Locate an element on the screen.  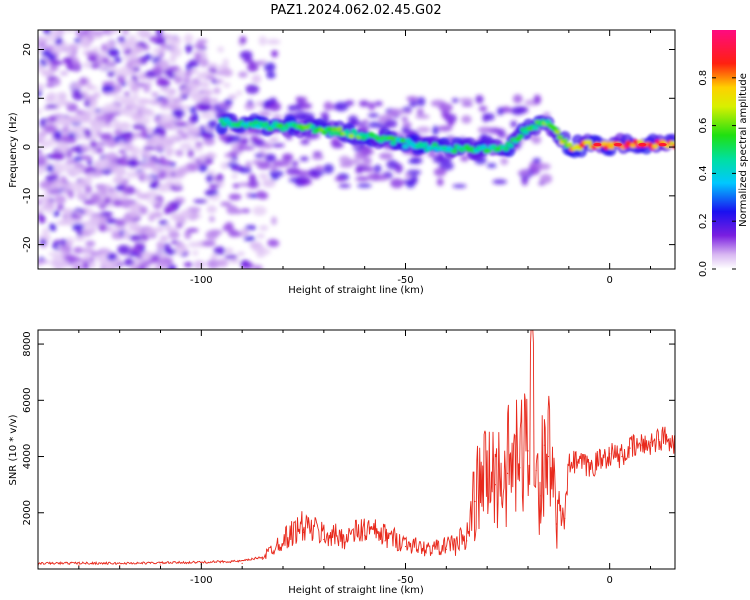
colorbar-tick-label: 0.2 is located at coordinates (703, 221).